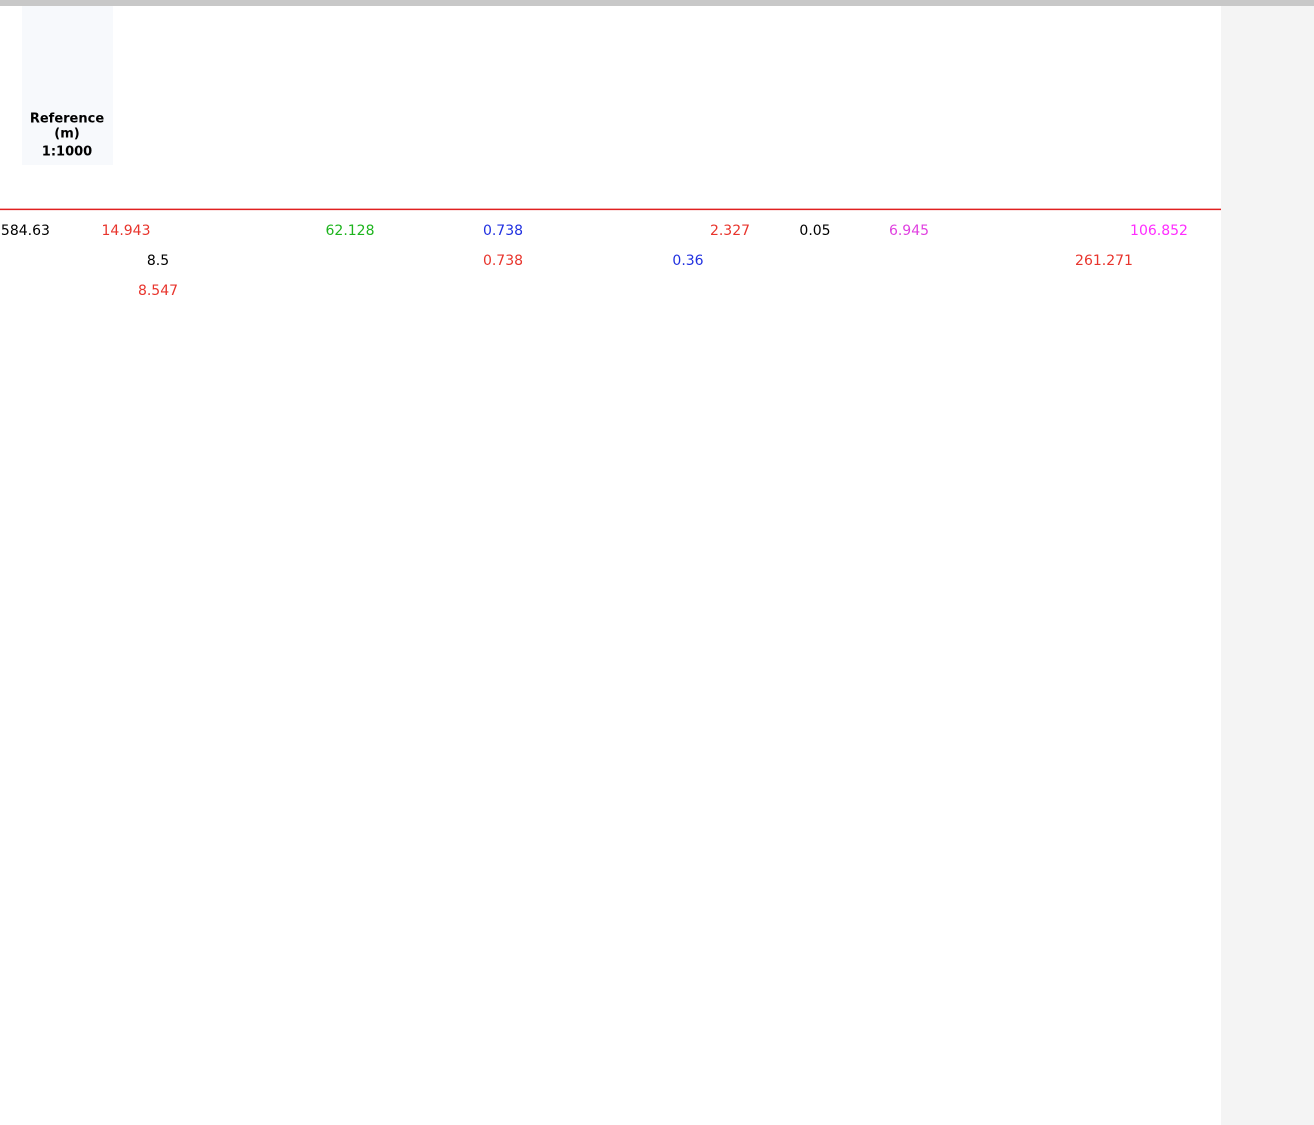 The image size is (1314, 1125). Describe the element at coordinates (1159, 231) in the screenshot. I see `readout: 106.852` at that location.